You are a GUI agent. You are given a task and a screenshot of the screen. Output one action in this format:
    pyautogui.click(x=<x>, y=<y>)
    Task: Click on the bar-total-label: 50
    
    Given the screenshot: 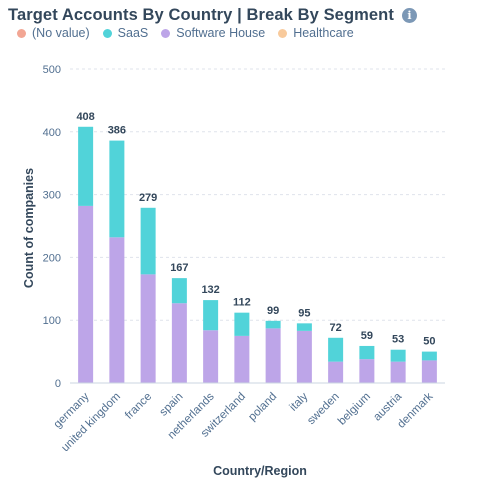 What is the action you would take?
    pyautogui.click(x=429, y=342)
    